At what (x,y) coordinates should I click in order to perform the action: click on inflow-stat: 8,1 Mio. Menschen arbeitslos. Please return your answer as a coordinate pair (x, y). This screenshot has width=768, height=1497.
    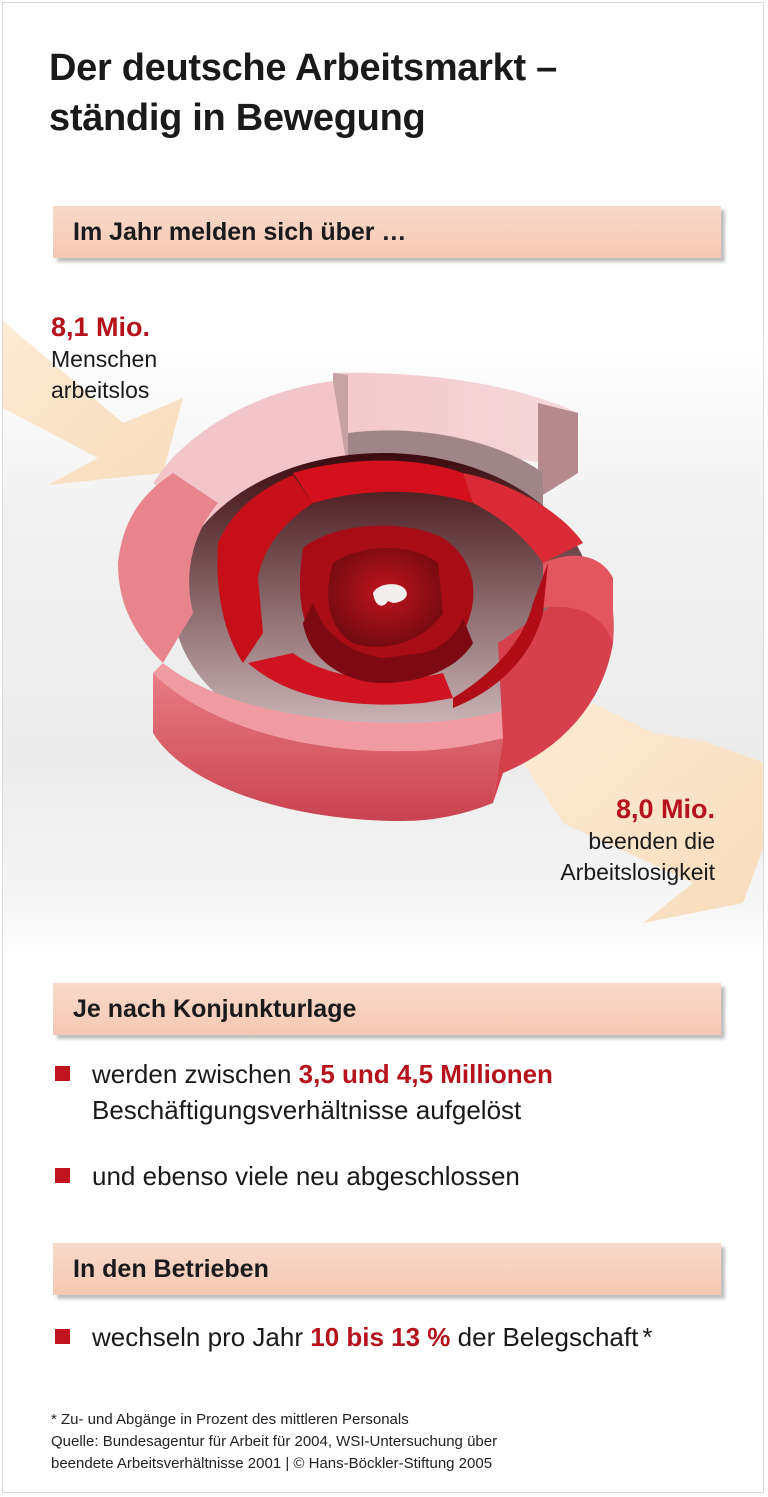
    Looking at the image, I should click on (104, 358).